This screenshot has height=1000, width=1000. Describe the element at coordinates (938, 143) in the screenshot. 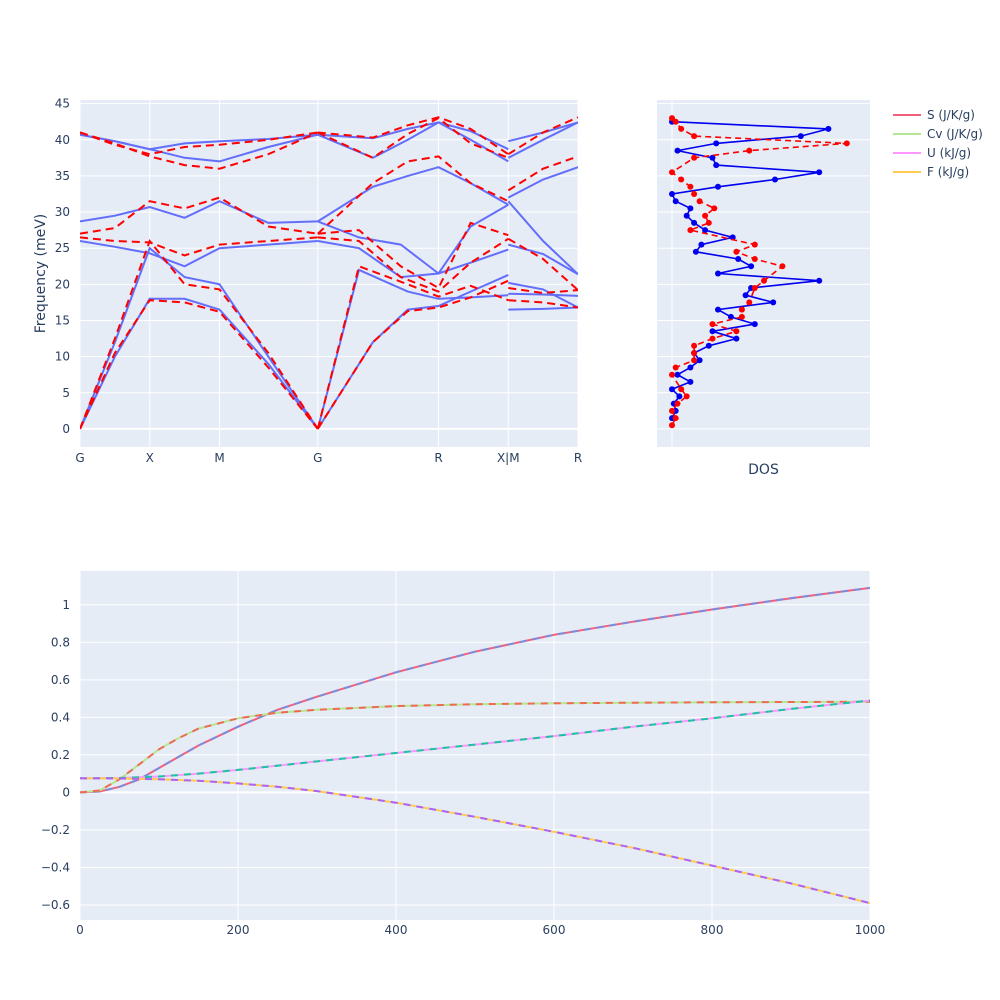

I see `legend: S (J/K/g) Cv (J/K/g) U (kJ/g) F (kJ/g)` at that location.